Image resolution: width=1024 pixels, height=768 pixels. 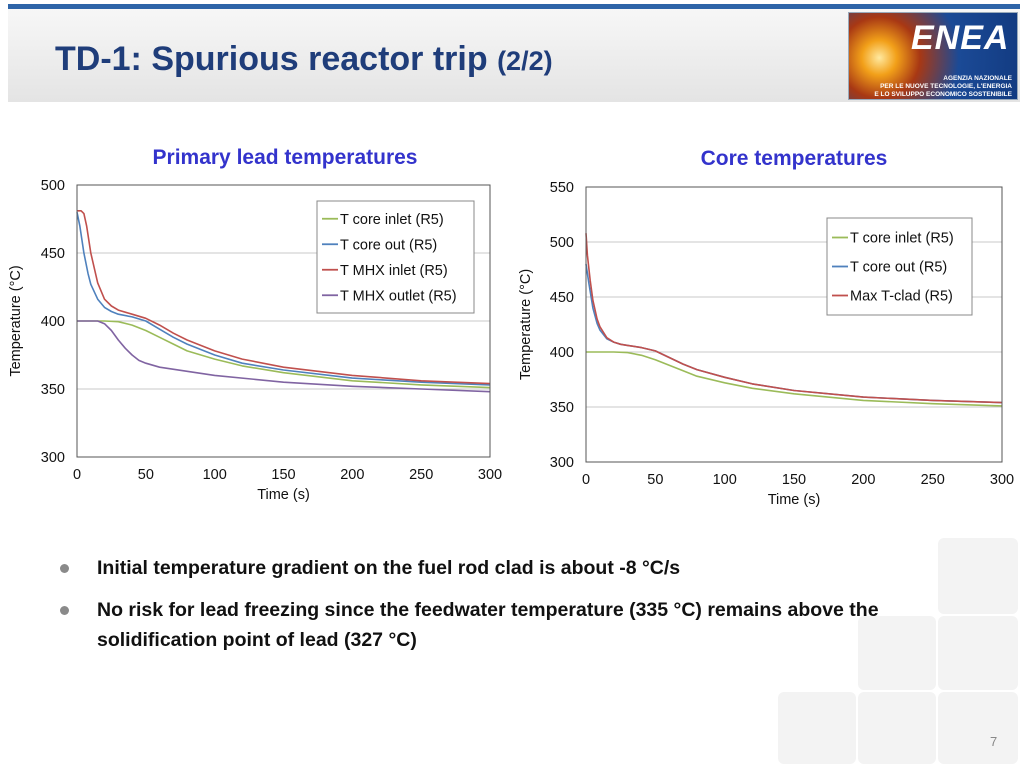 What do you see at coordinates (271, 59) in the screenshot?
I see `slide-title-main: TD-1: Spurious reactor trip` at bounding box center [271, 59].